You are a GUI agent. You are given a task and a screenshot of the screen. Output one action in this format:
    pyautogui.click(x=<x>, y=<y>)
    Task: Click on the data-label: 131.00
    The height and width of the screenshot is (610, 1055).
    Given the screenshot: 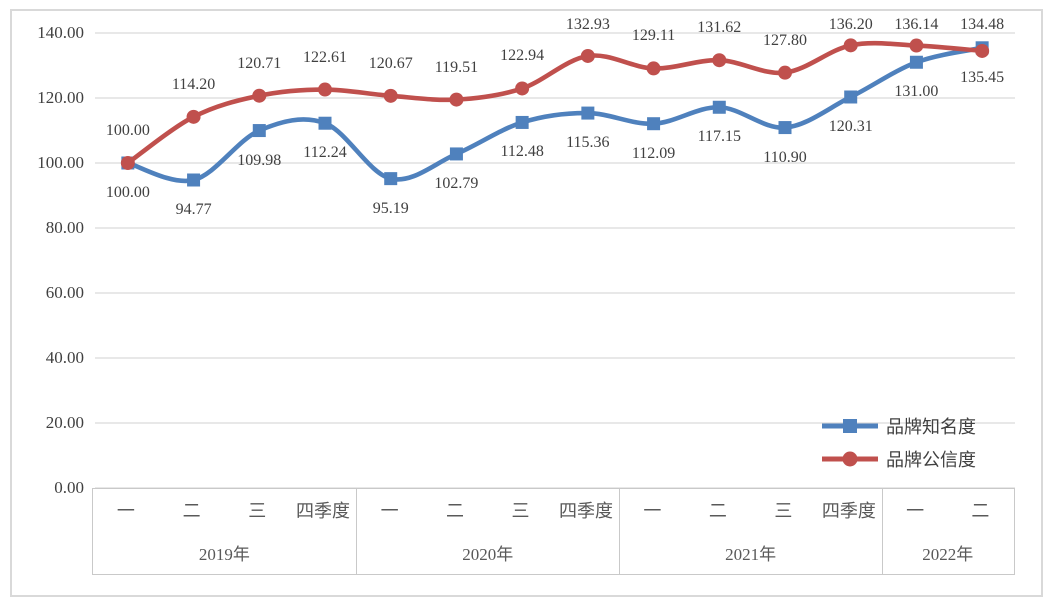 What is the action you would take?
    pyautogui.click(x=916, y=92)
    